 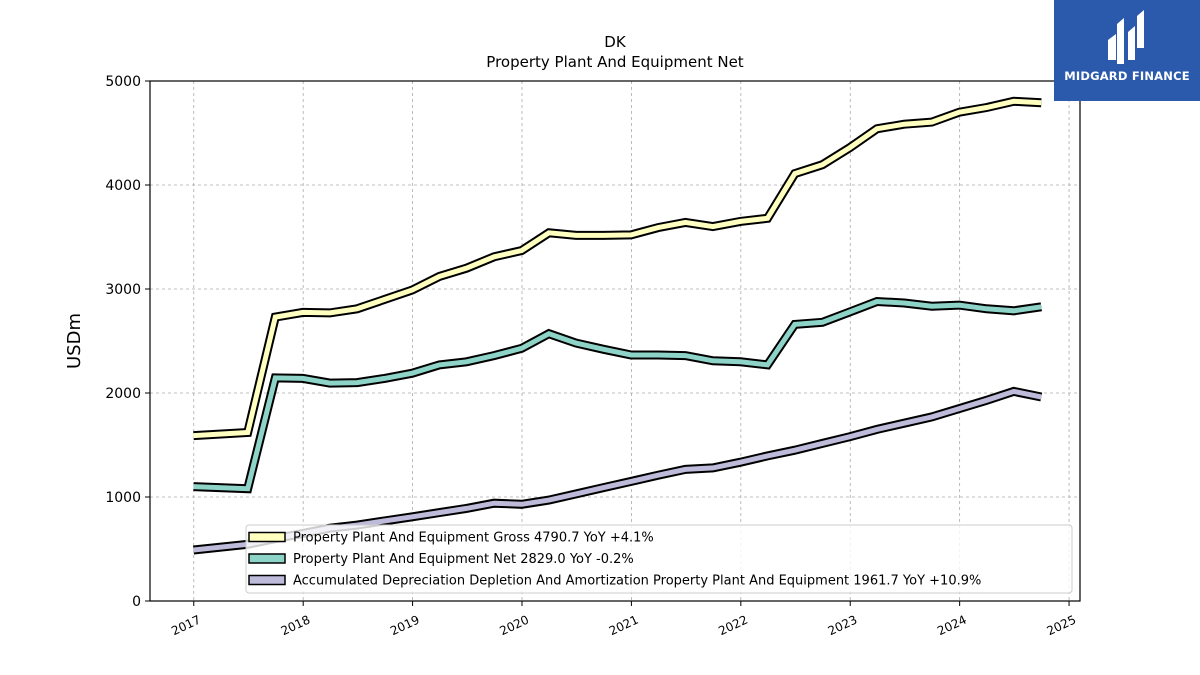 I want to click on chart-subtitle: Property Plant And Equipment Net, so click(x=614, y=62).